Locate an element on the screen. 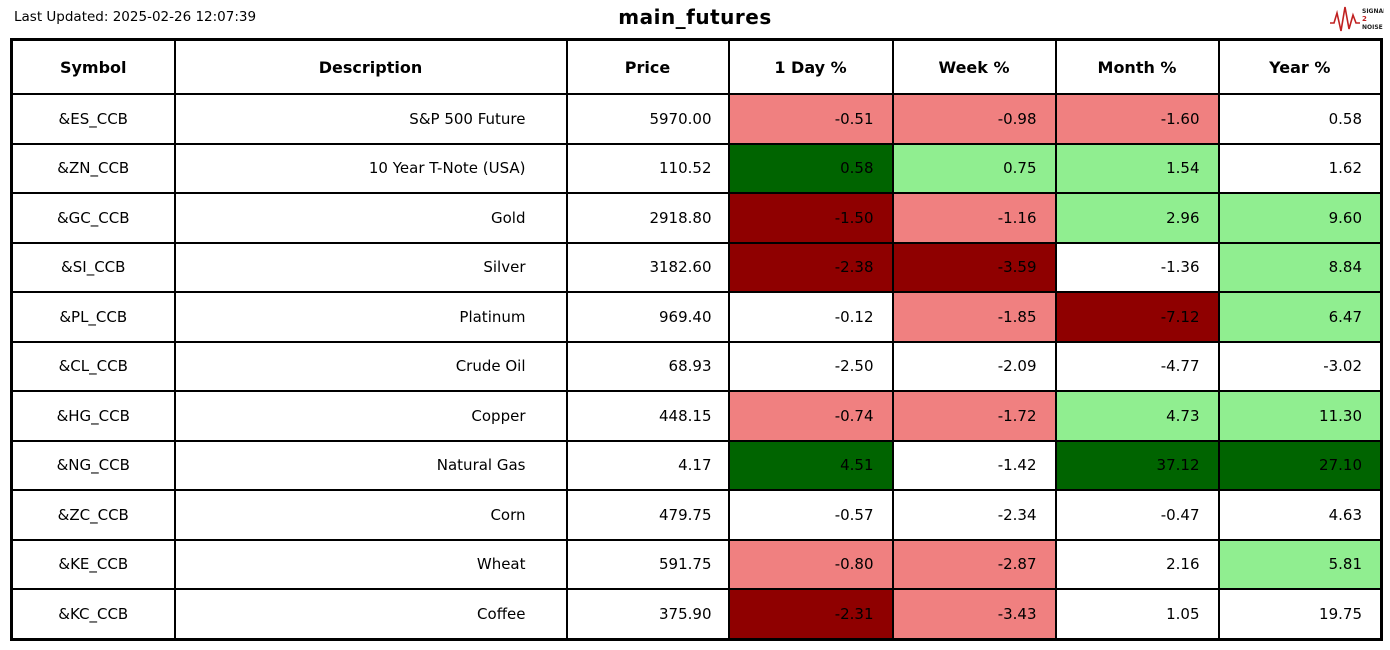  price-cell: 4.17 is located at coordinates (647, 465).